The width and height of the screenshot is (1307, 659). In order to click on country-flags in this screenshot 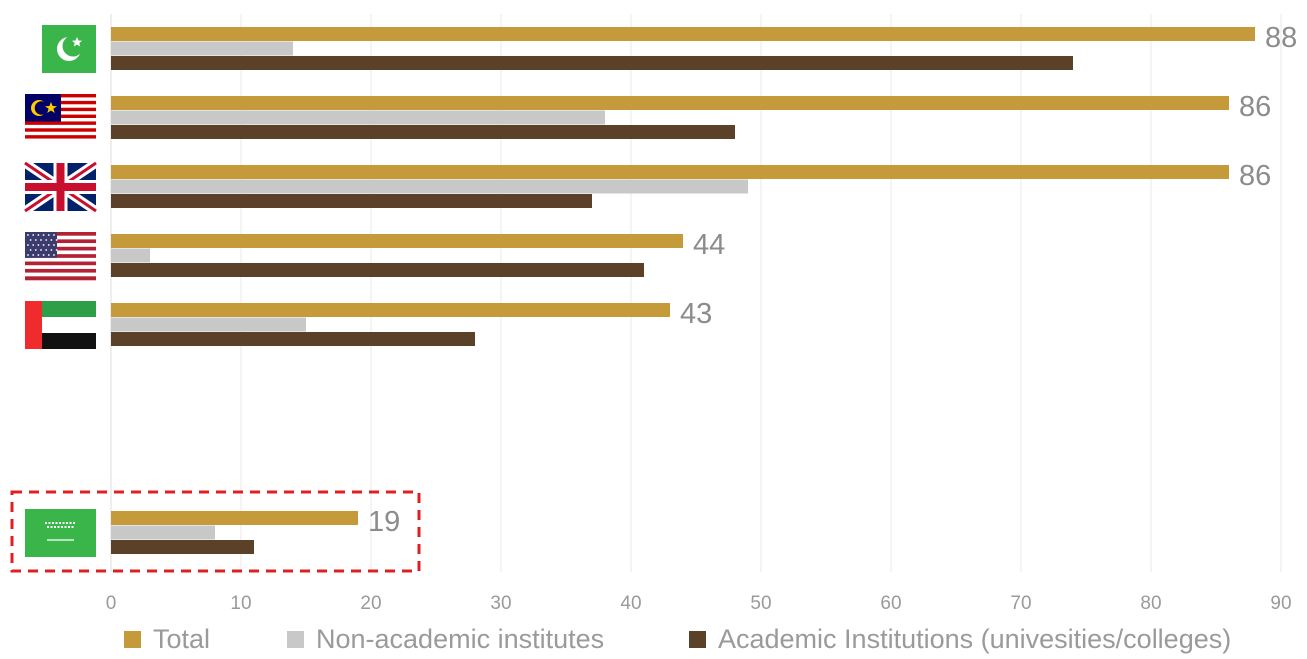, I will do `click(60, 291)`.